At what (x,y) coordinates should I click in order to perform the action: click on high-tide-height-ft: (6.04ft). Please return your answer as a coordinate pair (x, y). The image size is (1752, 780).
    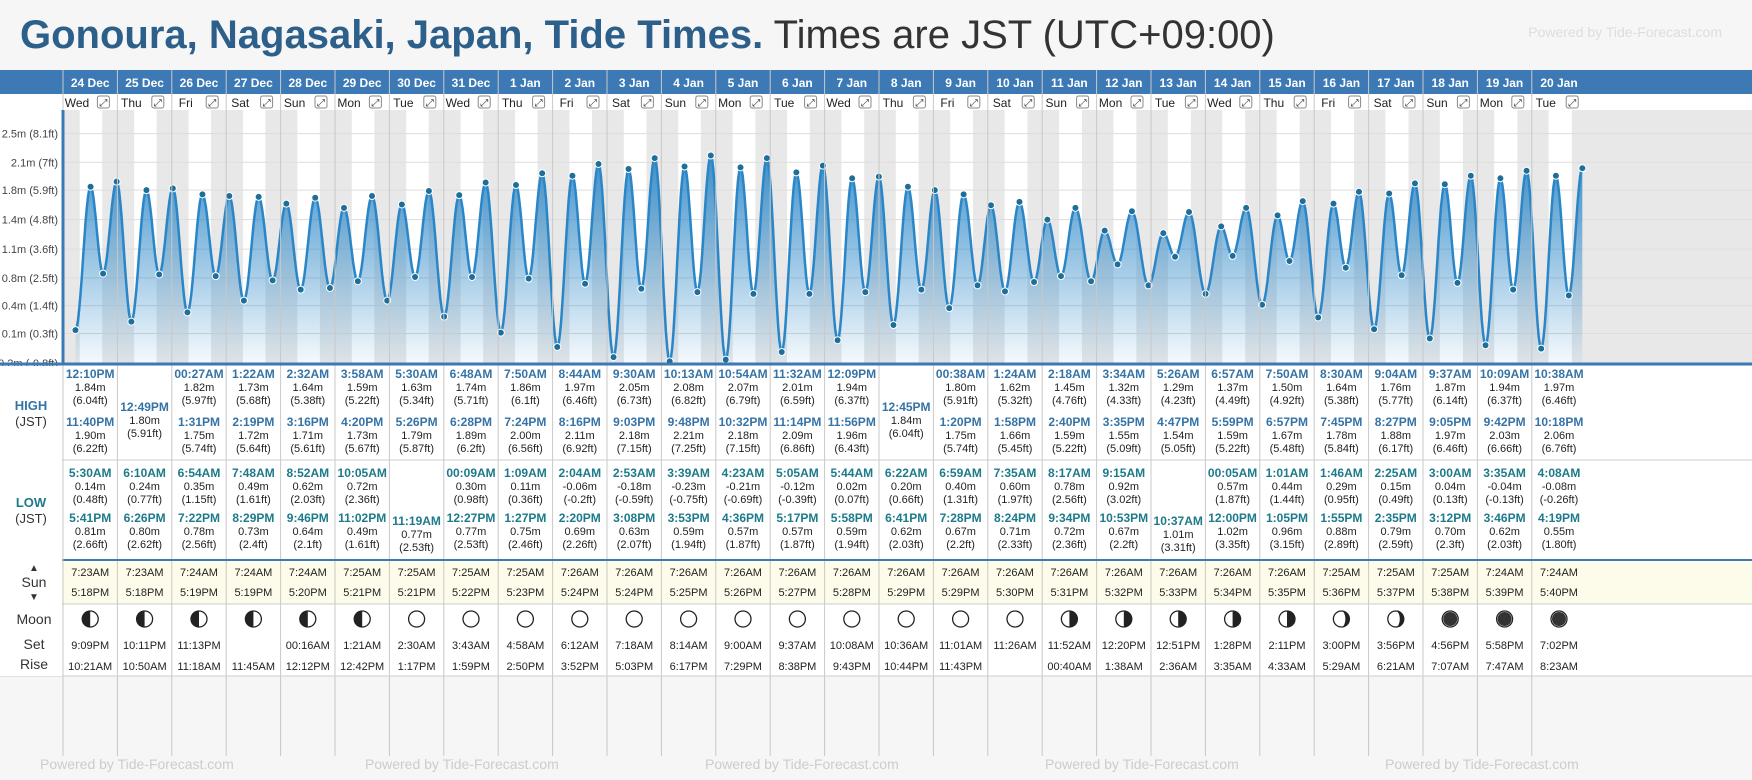
    Looking at the image, I should click on (90, 401).